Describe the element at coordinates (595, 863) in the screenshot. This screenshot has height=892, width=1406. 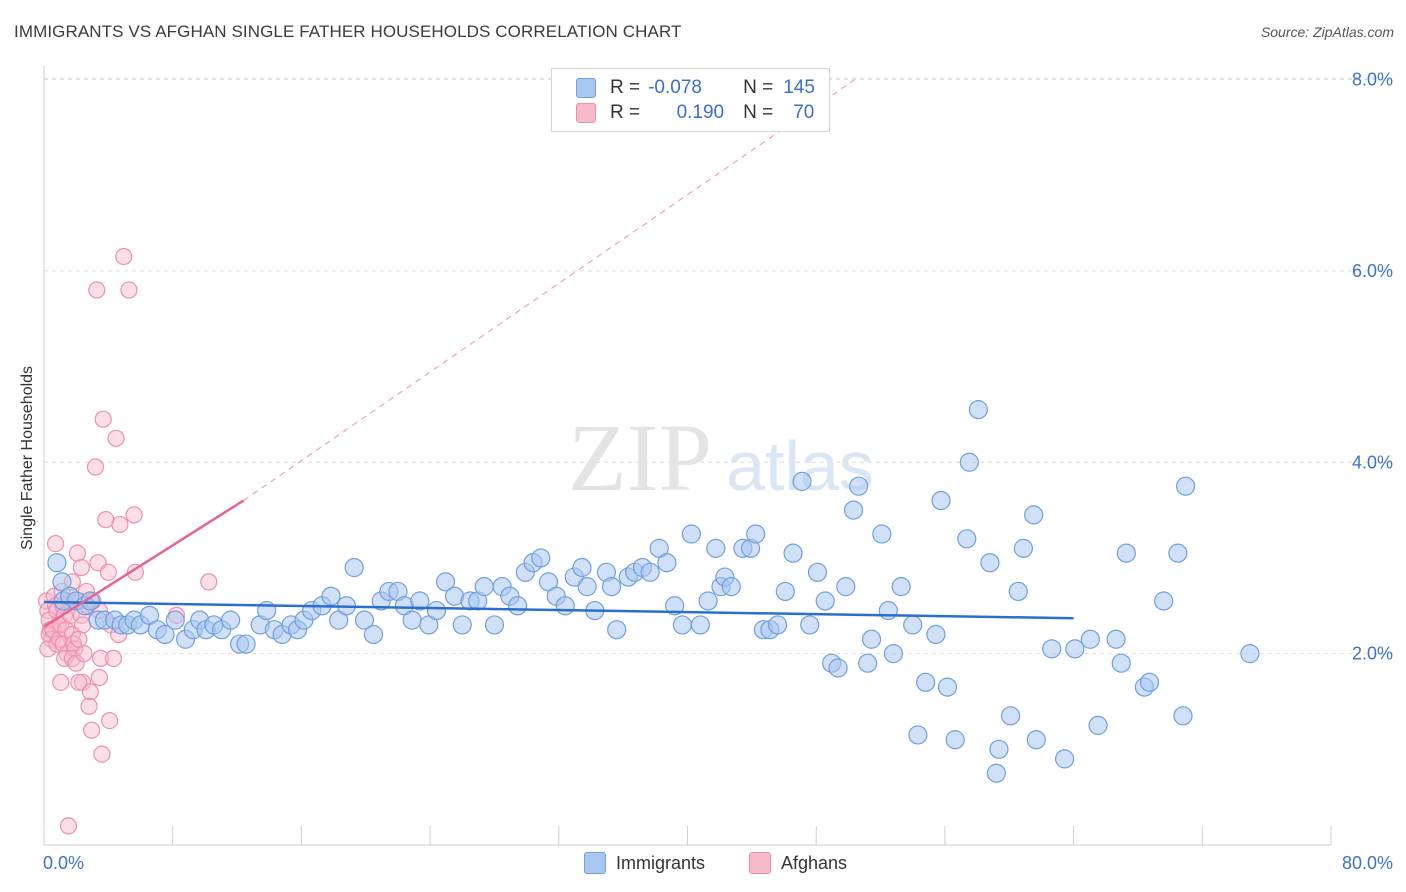
I see `immigrants-legend-swatch` at that location.